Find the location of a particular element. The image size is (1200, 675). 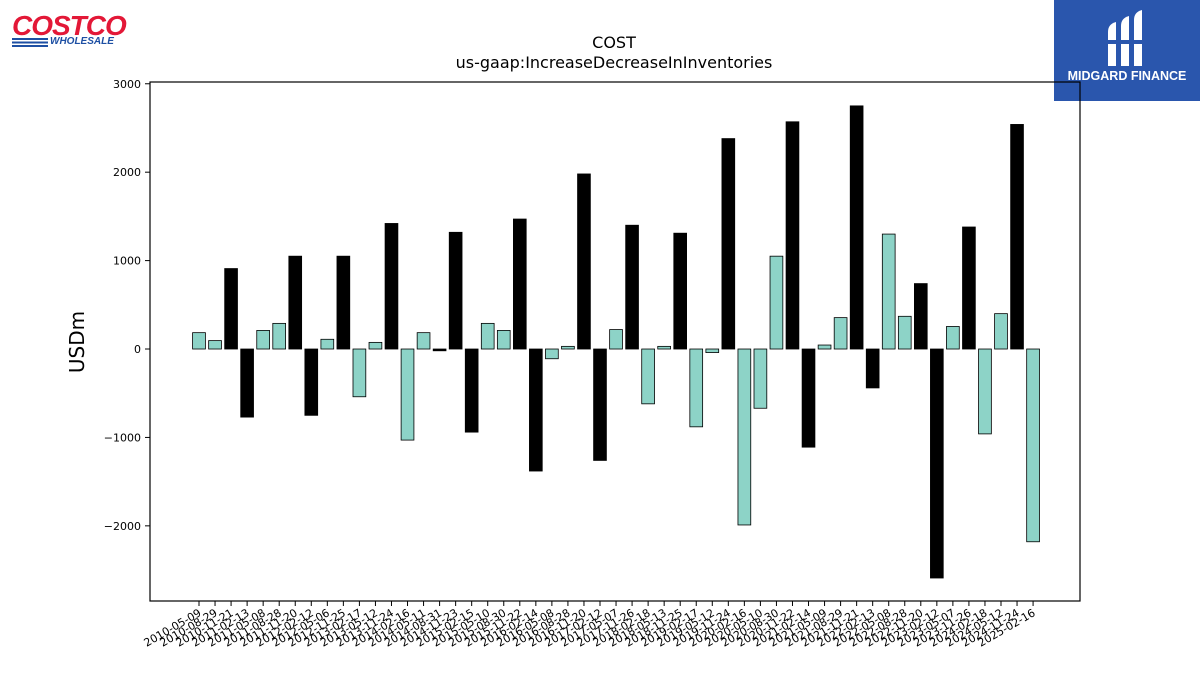

midgard-finance-logo: MIDGARD FINANCE is located at coordinates (1127, 50).